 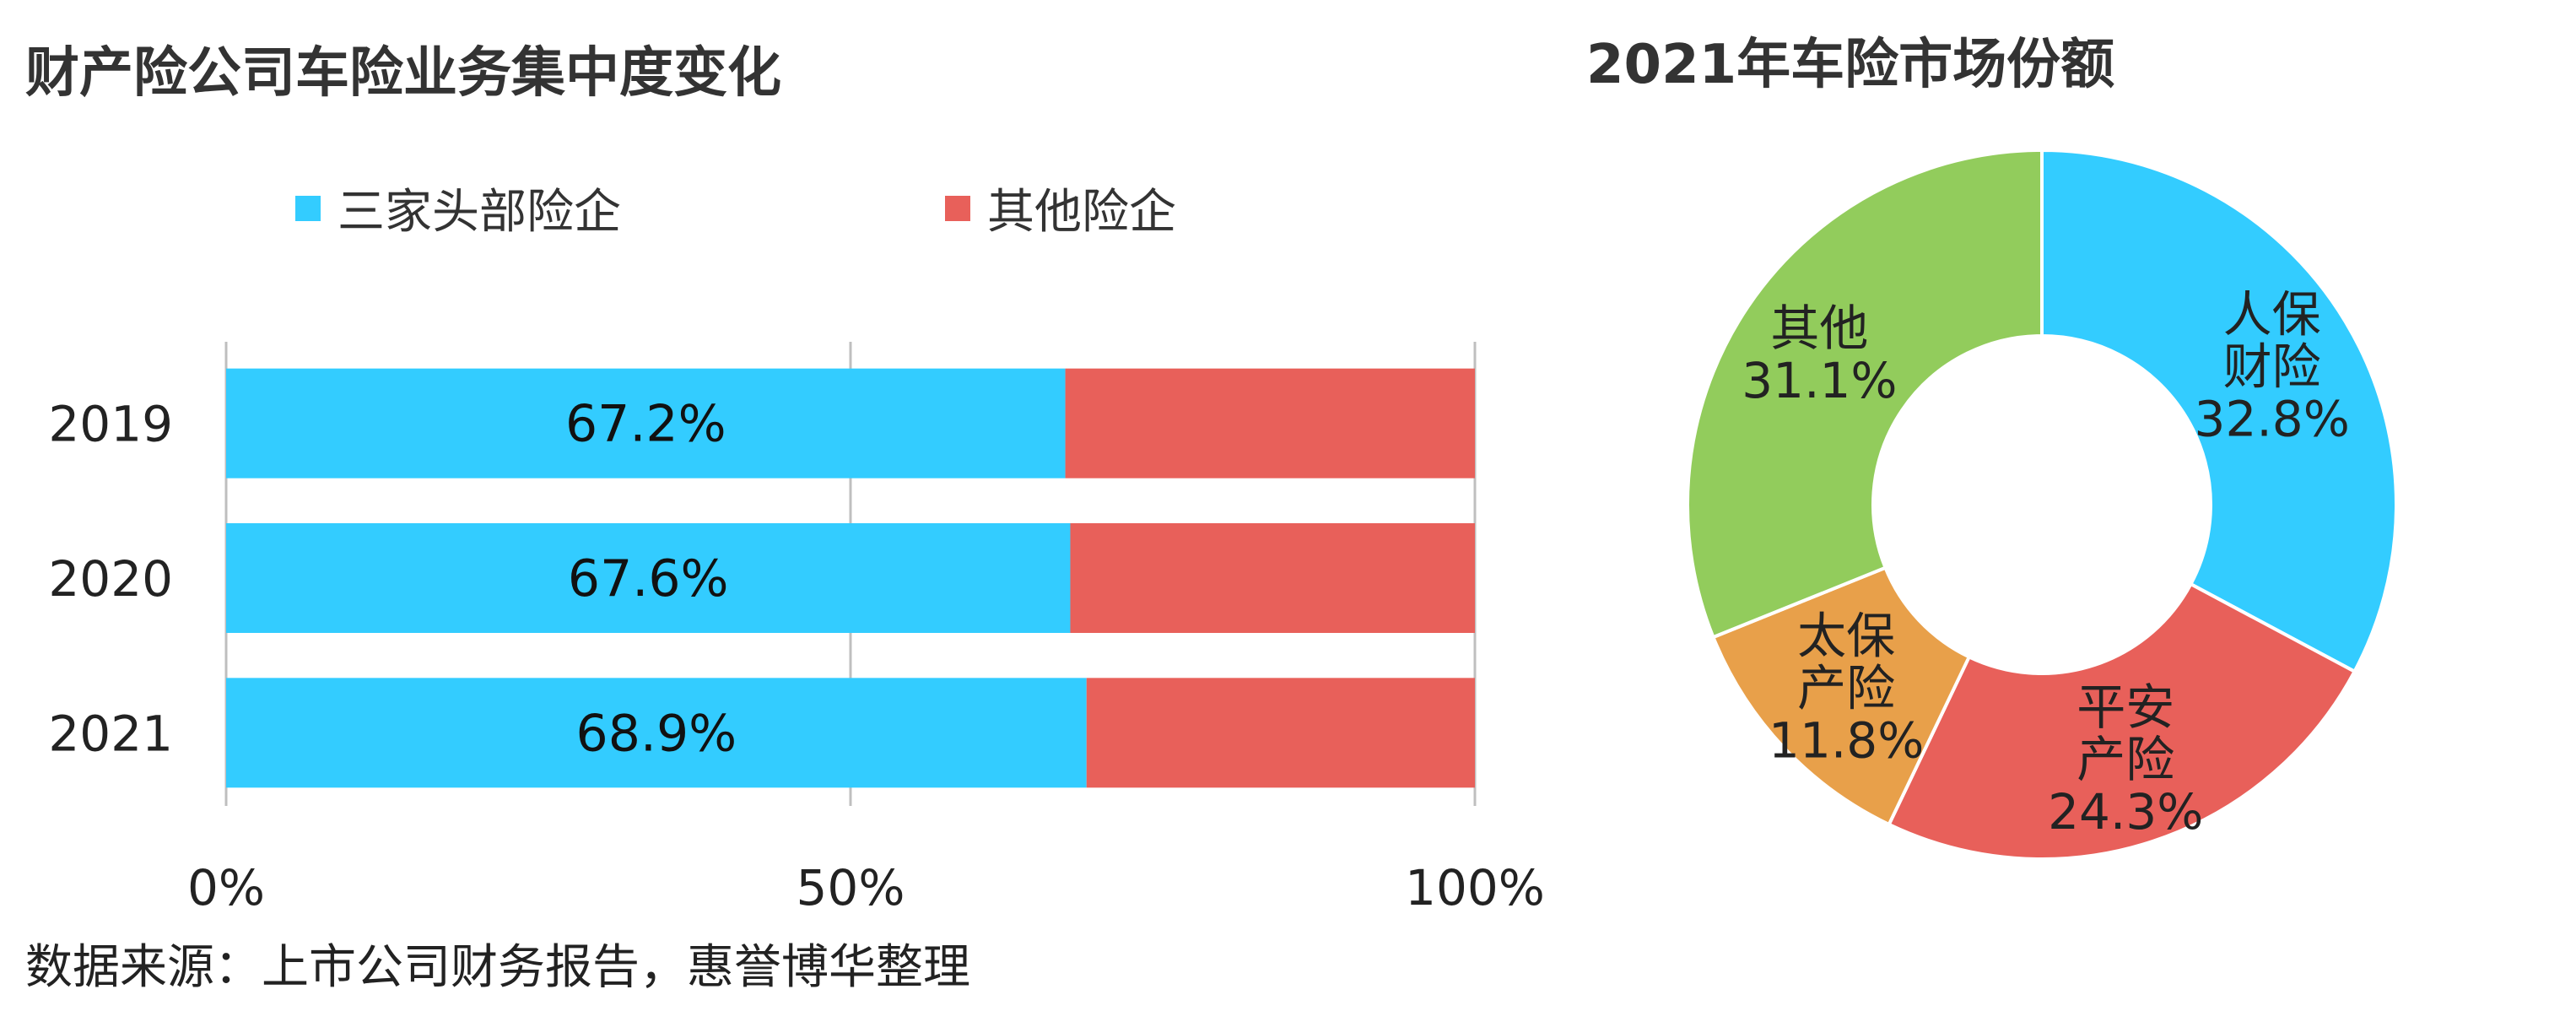 What do you see at coordinates (498, 967) in the screenshot?
I see `source-note: 数据来源：上市公司财务报告，惠誉博华整理` at bounding box center [498, 967].